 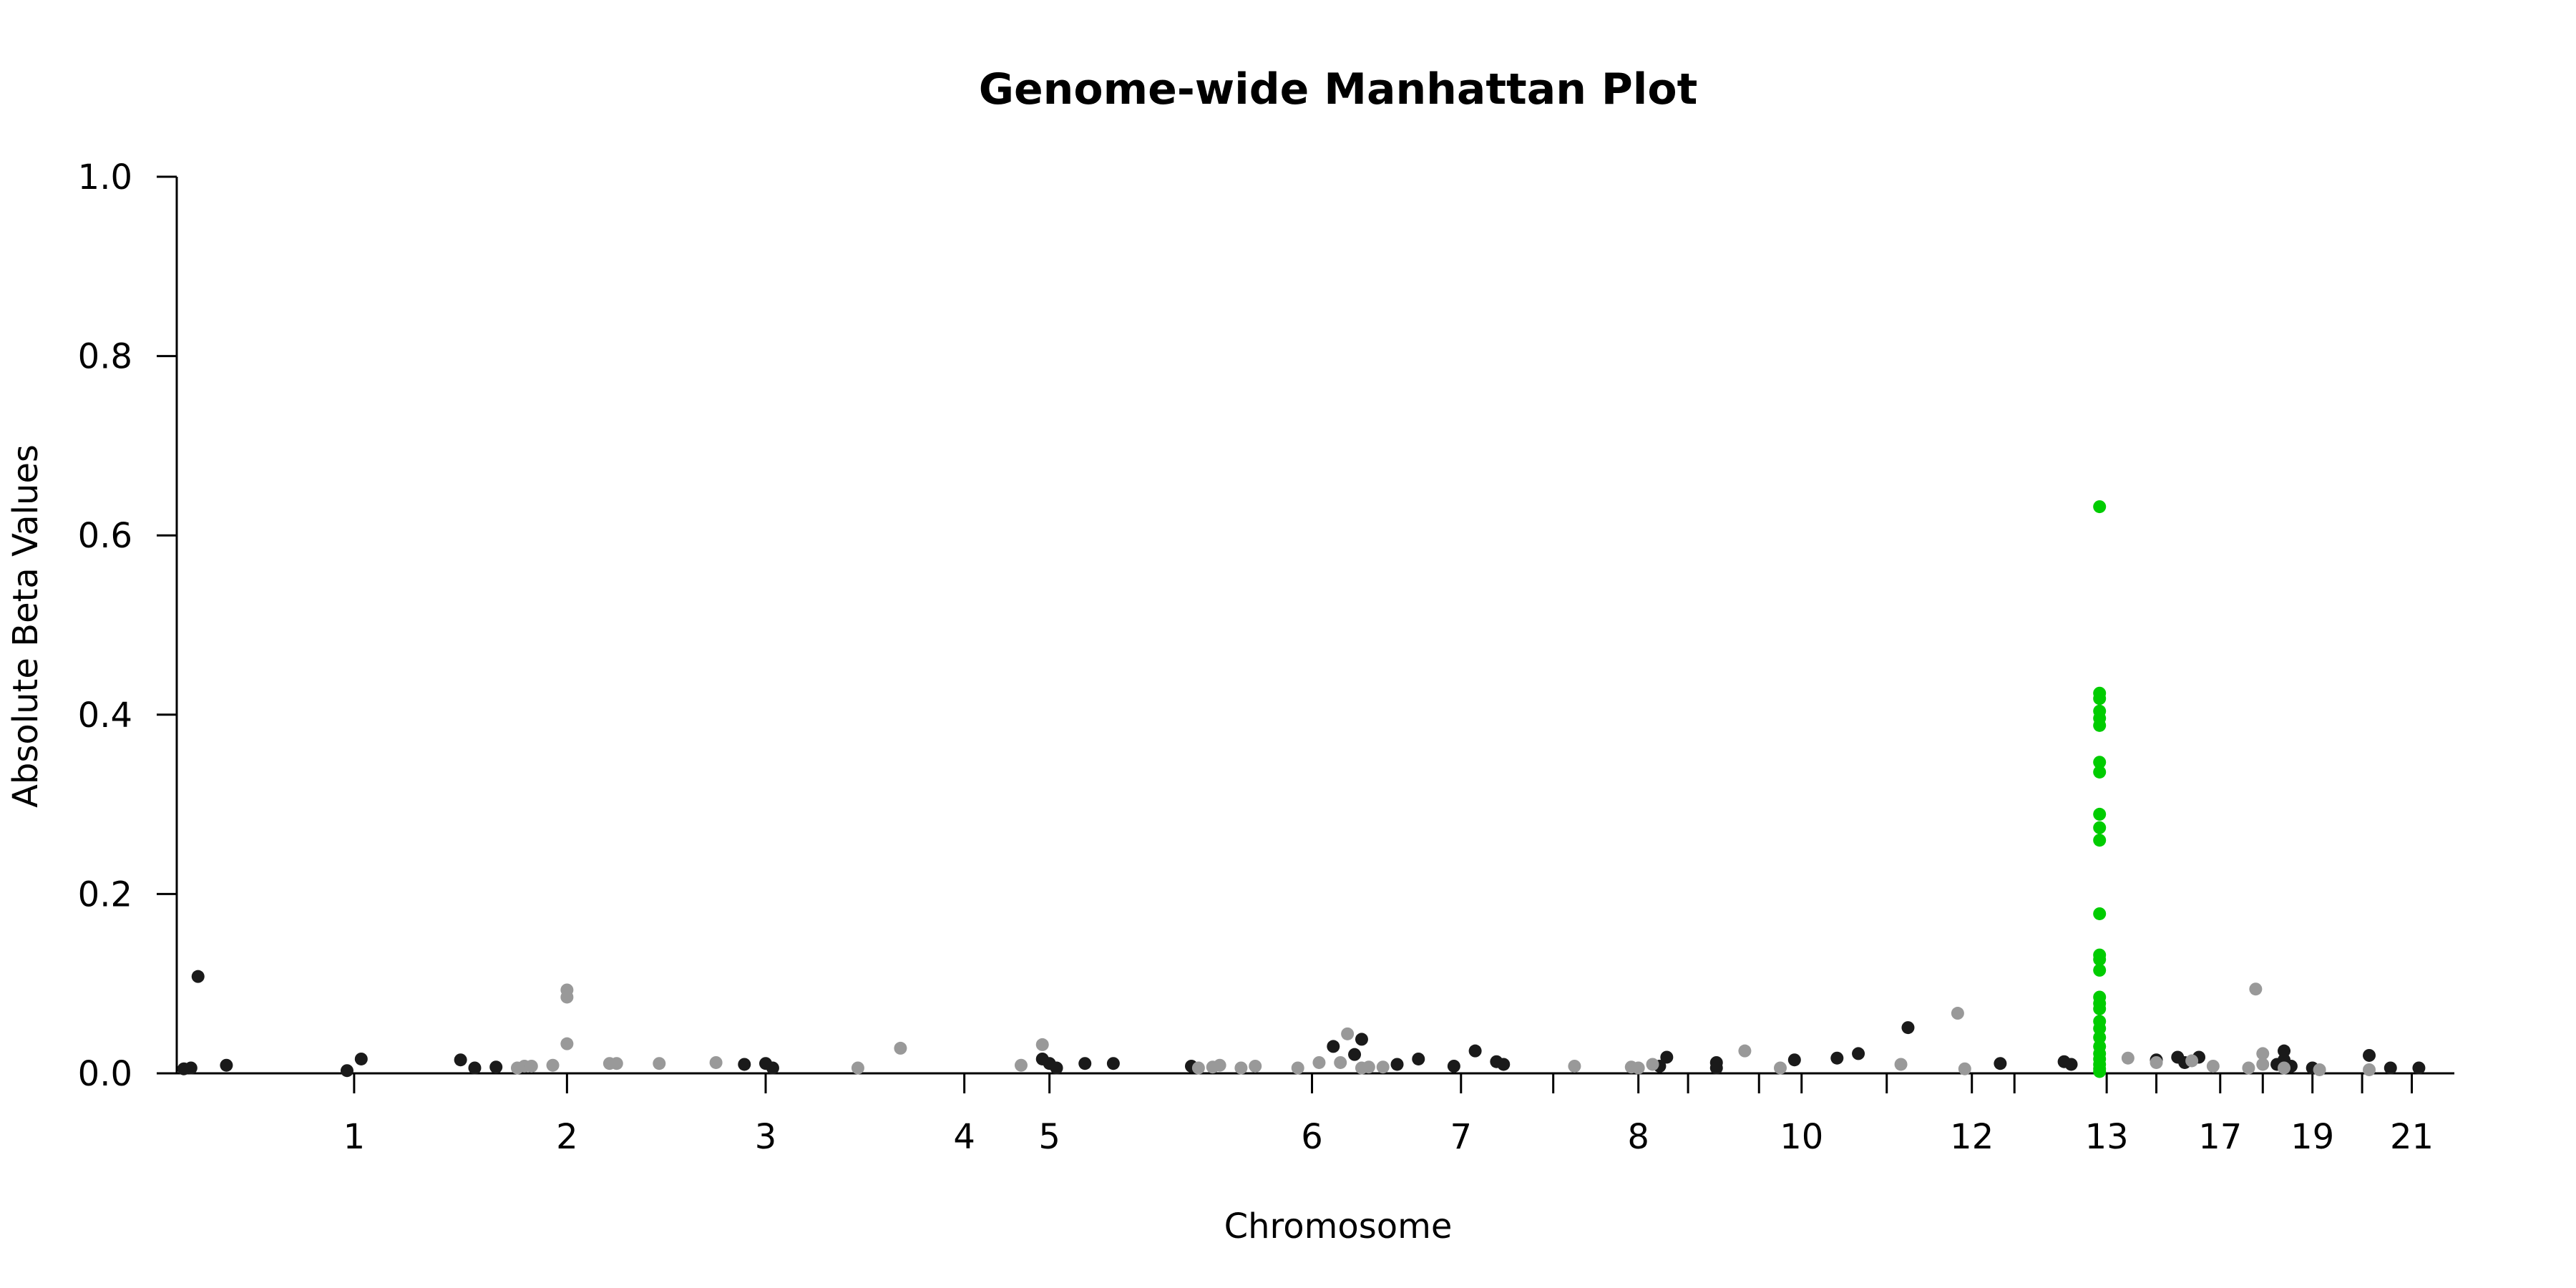 What do you see at coordinates (766, 1137) in the screenshot?
I see `chromosome-label: 3` at bounding box center [766, 1137].